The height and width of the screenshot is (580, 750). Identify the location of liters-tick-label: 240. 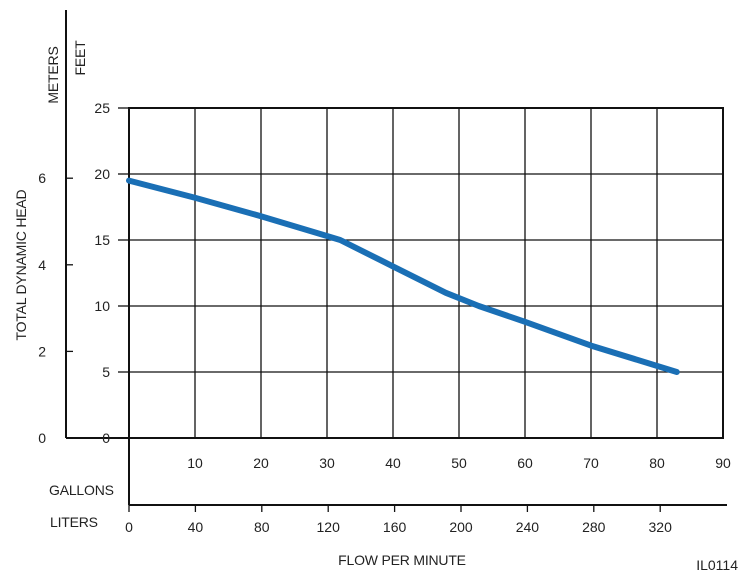
(528, 527).